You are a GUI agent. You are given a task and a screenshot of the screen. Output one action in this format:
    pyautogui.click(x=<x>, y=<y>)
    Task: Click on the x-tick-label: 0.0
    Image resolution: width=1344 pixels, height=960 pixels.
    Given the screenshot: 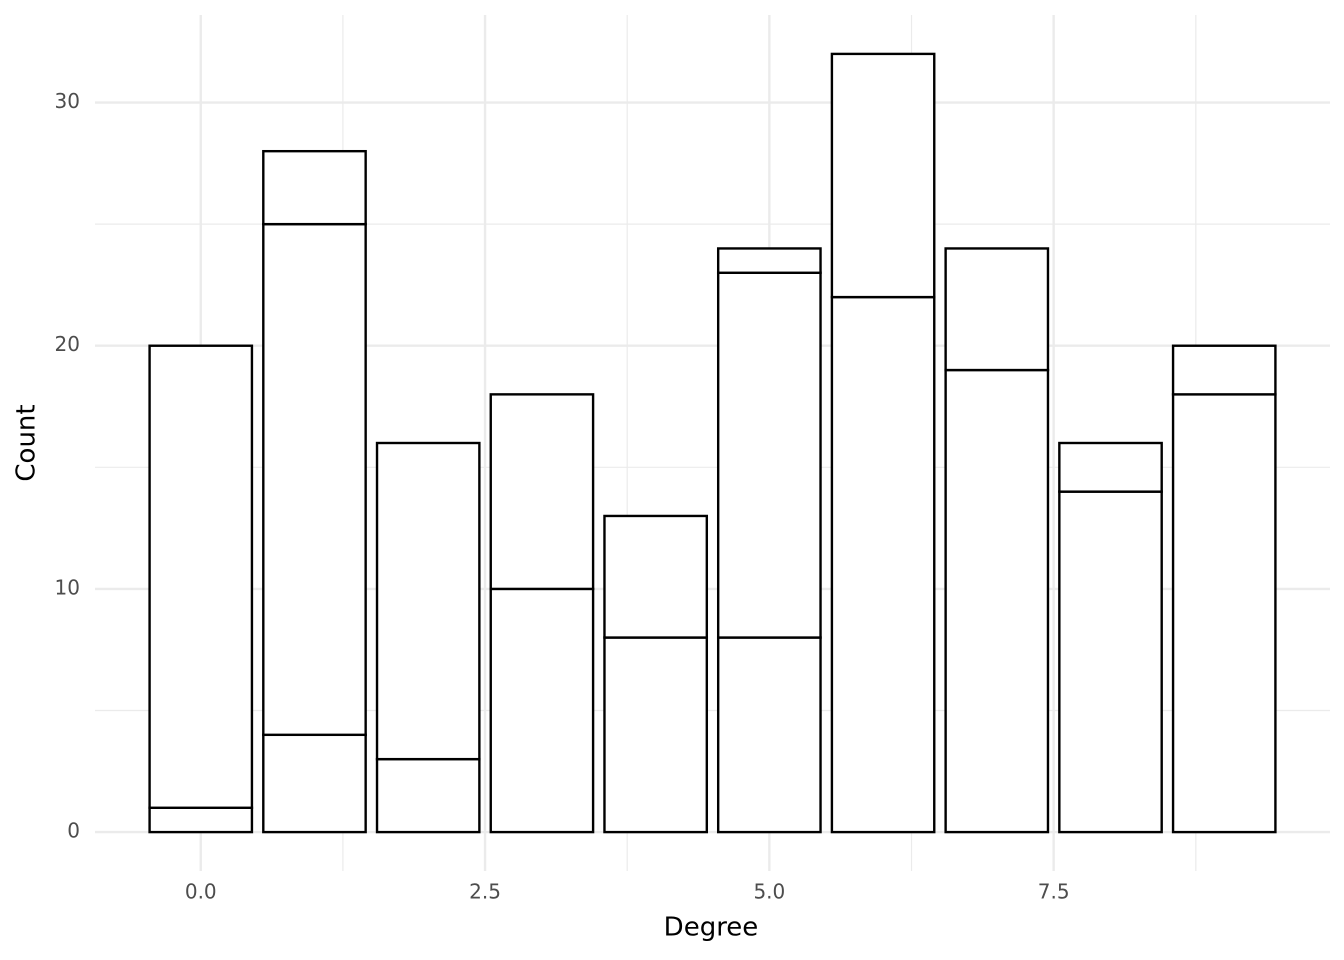 What is the action you would take?
    pyautogui.click(x=201, y=892)
    